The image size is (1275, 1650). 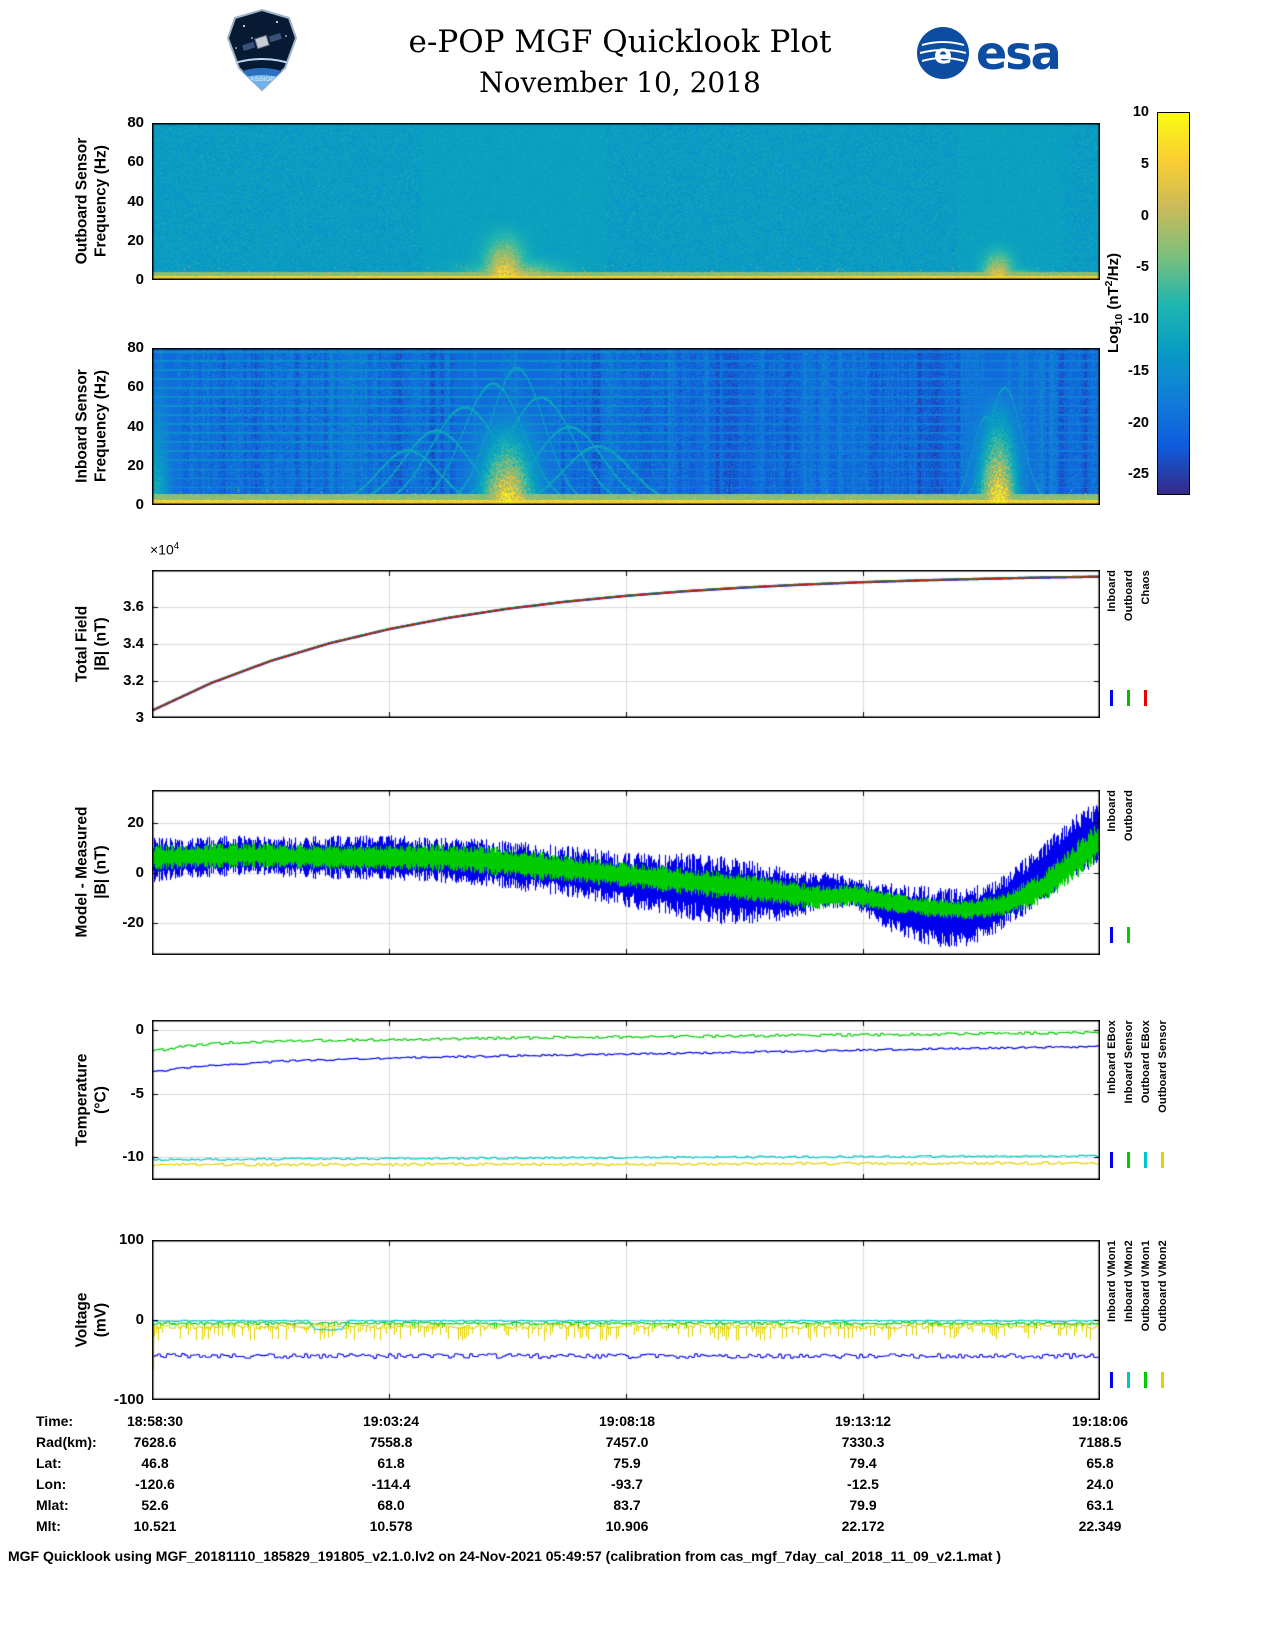 I want to click on y-tick-label: 100, so click(x=131, y=1239).